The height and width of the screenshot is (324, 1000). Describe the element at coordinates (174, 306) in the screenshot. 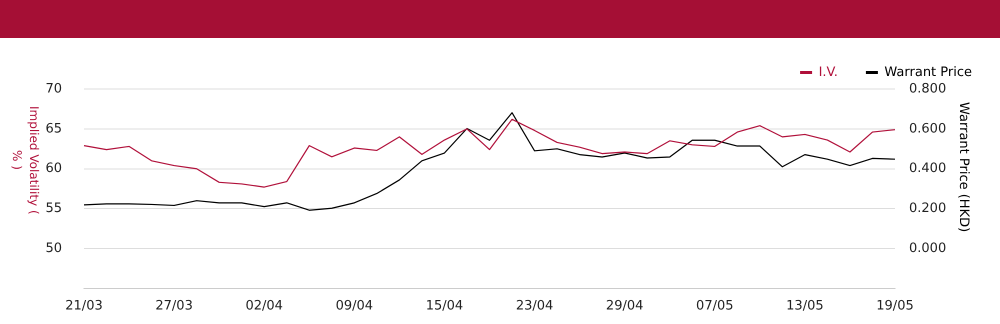

I see `x-tick-label: 27/03` at that location.